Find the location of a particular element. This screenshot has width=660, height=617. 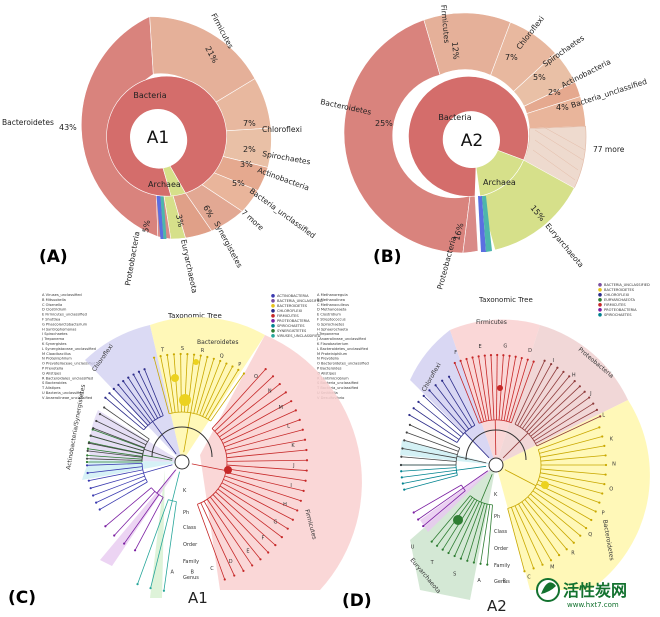

species-list-item: G Phascolarctobacterium is located at coordinates (65, 324).